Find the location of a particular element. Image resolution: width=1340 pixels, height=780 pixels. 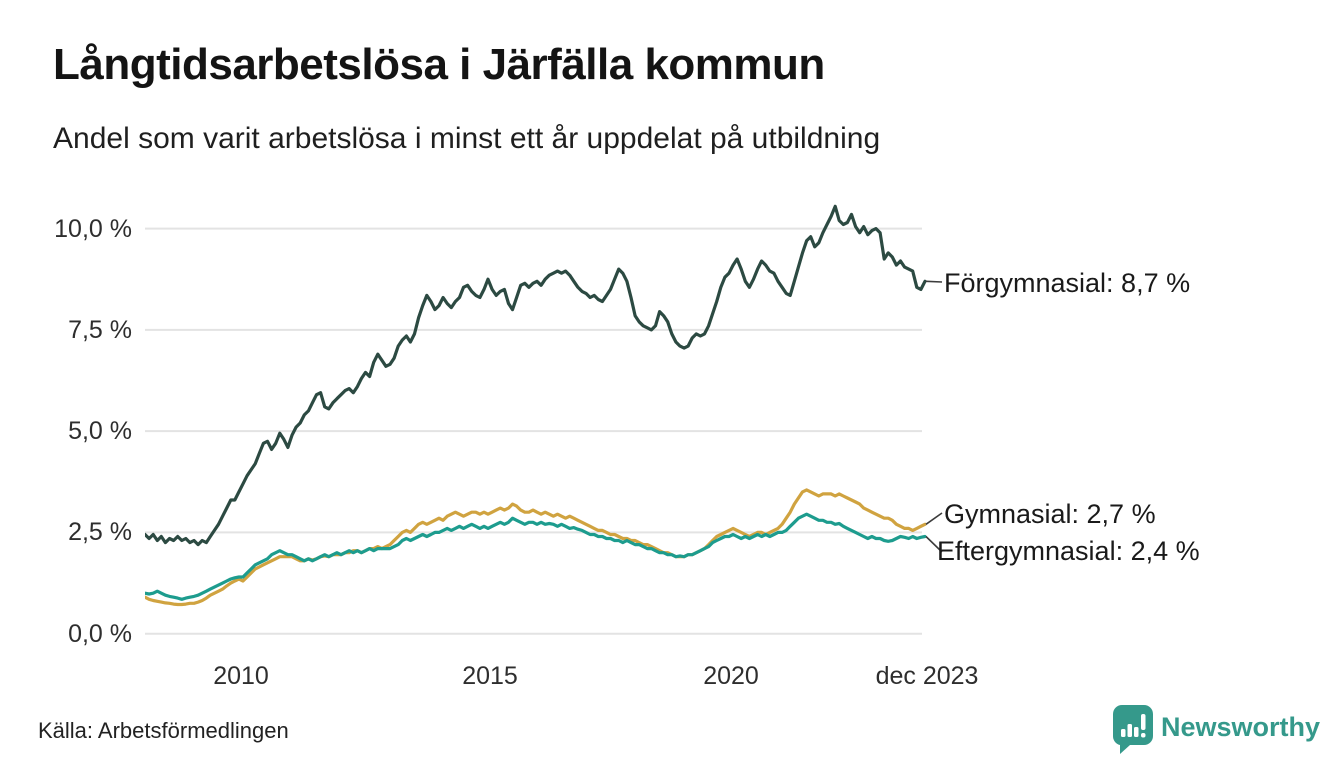

series-end-label-gymnasial: Gymnasial: 2,7 % is located at coordinates (1050, 514).